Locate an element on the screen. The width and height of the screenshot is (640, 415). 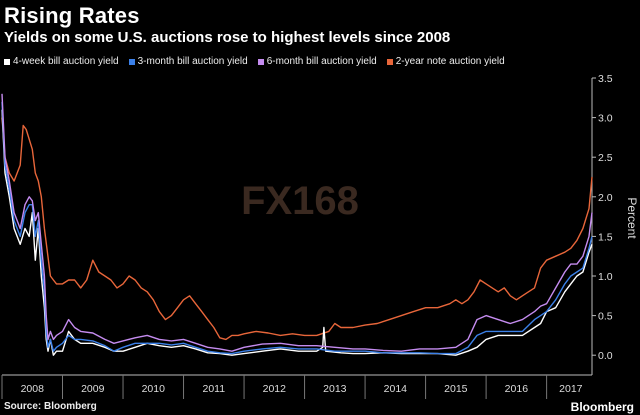
legend-label-2-year: 2-year note auction yield is located at coordinates (450, 61).